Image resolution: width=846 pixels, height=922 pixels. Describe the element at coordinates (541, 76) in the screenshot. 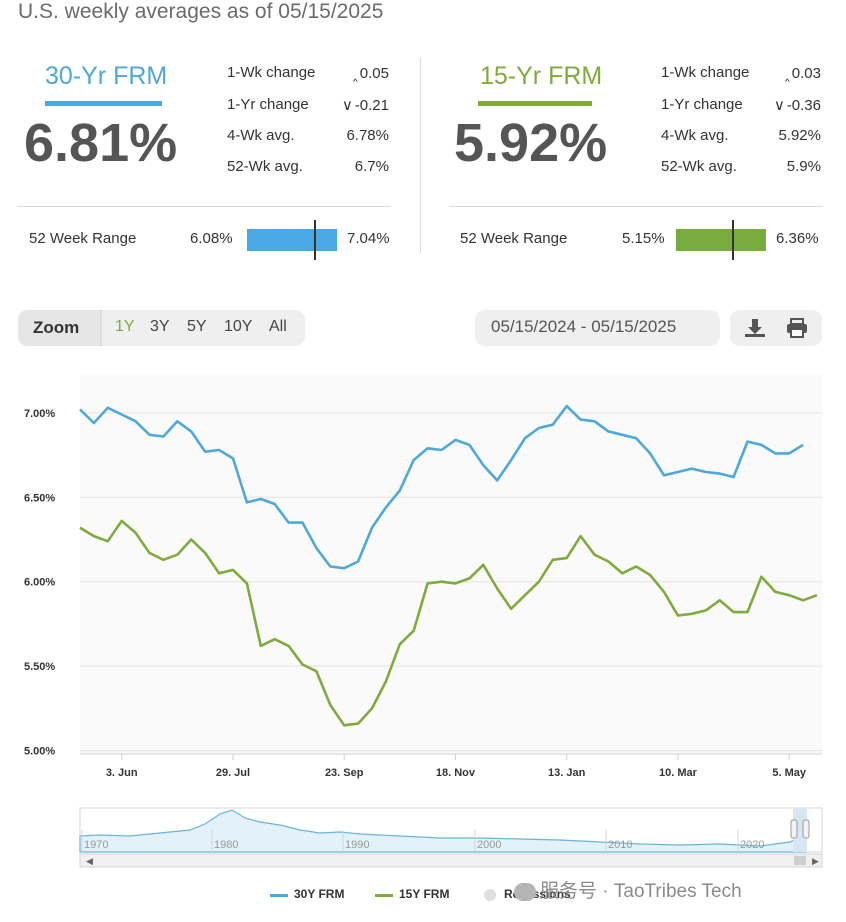

I see `rate-name-15yr: 15-Yr FRM` at that location.